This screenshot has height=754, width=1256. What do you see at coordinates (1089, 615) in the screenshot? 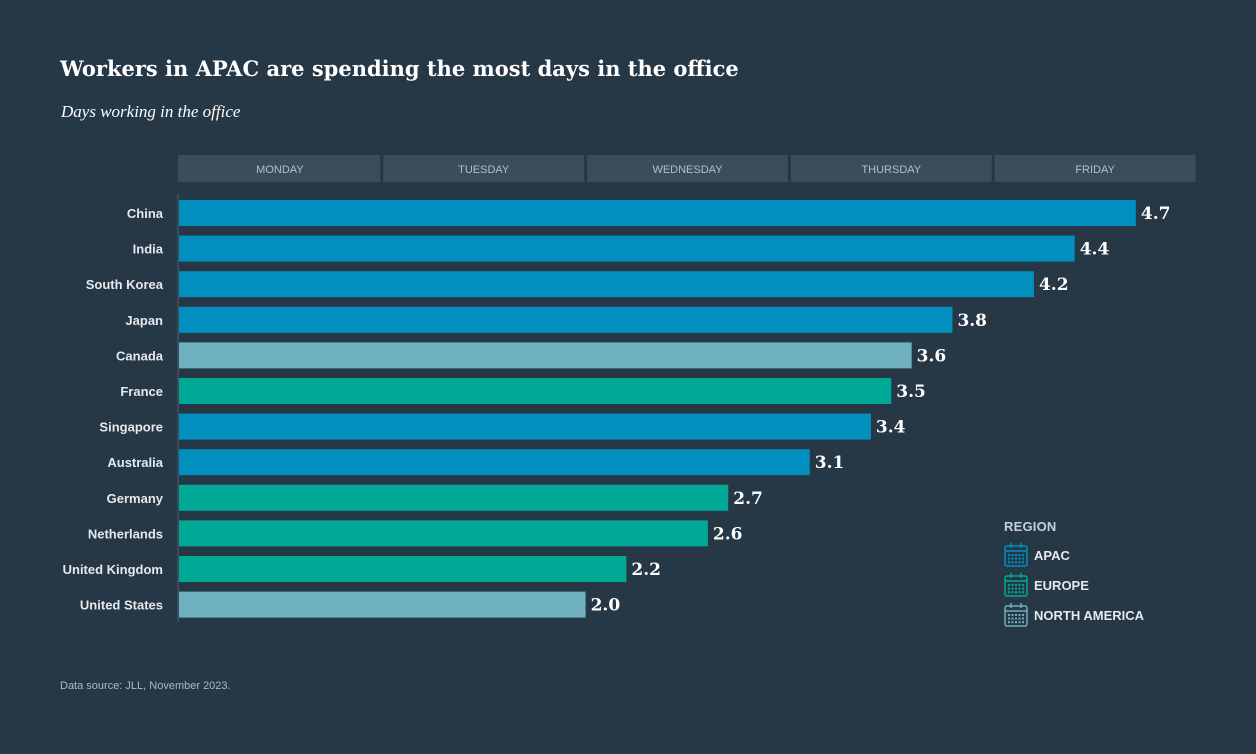
I see `legend-label: NORTH AMERICA` at bounding box center [1089, 615].